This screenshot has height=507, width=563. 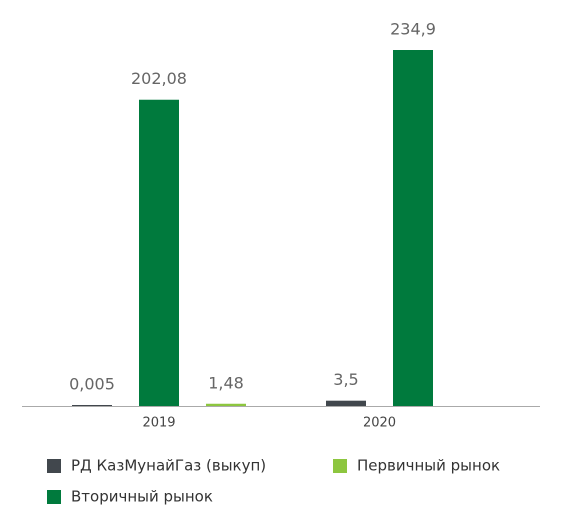 I want to click on legend-label: Первичный рынок, so click(x=428, y=466).